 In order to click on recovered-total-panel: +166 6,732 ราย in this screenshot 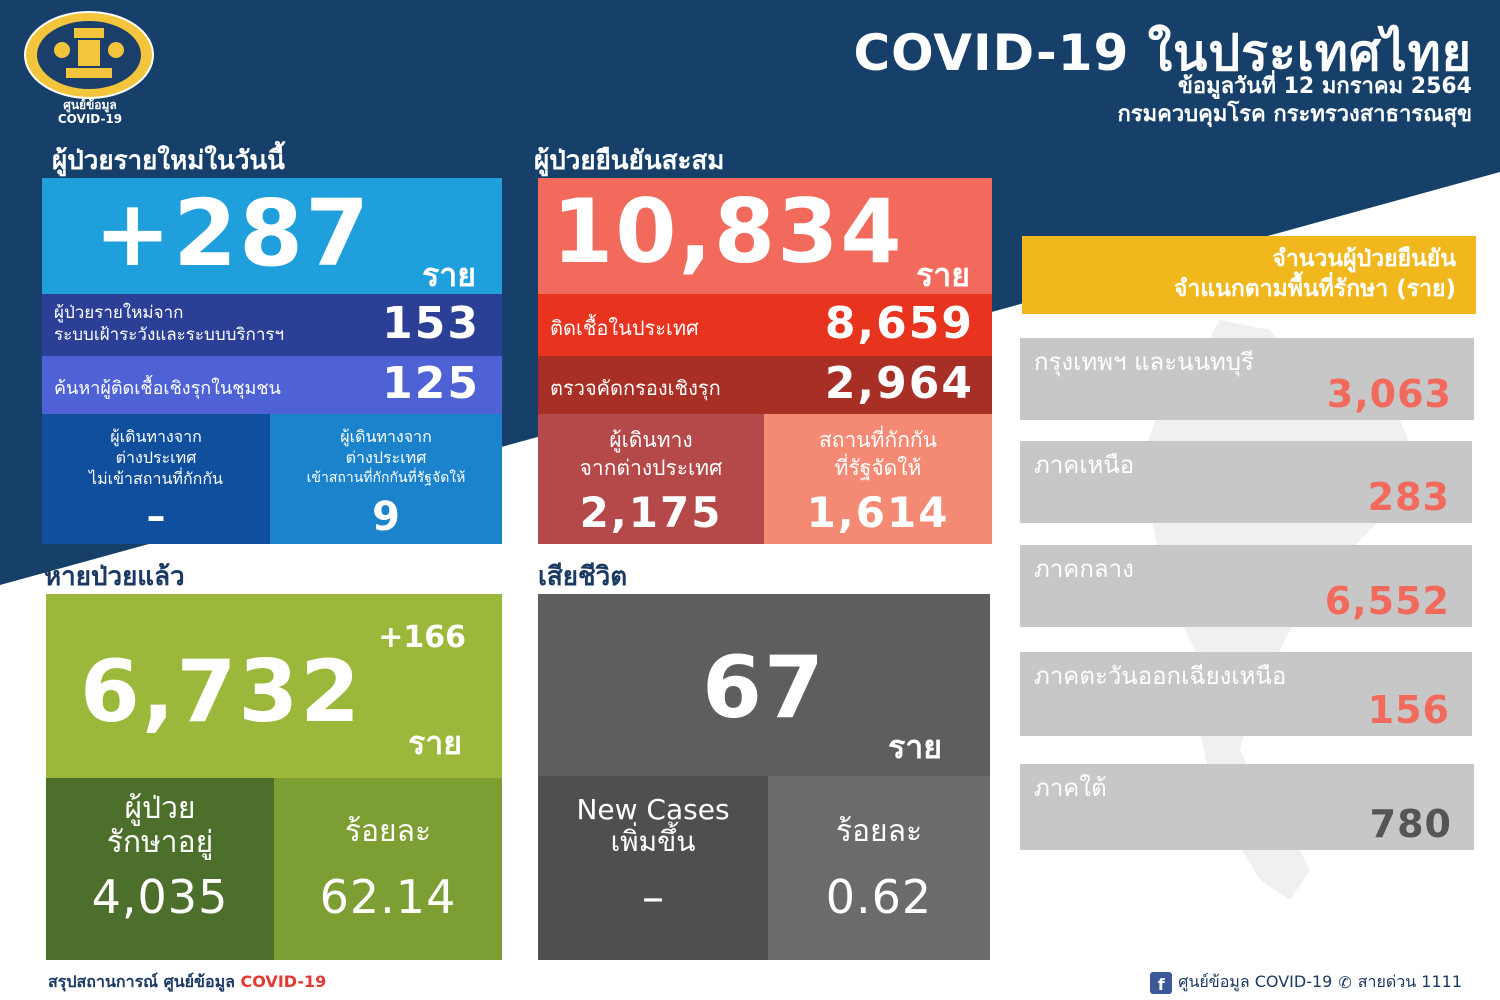, I will do `click(274, 686)`.